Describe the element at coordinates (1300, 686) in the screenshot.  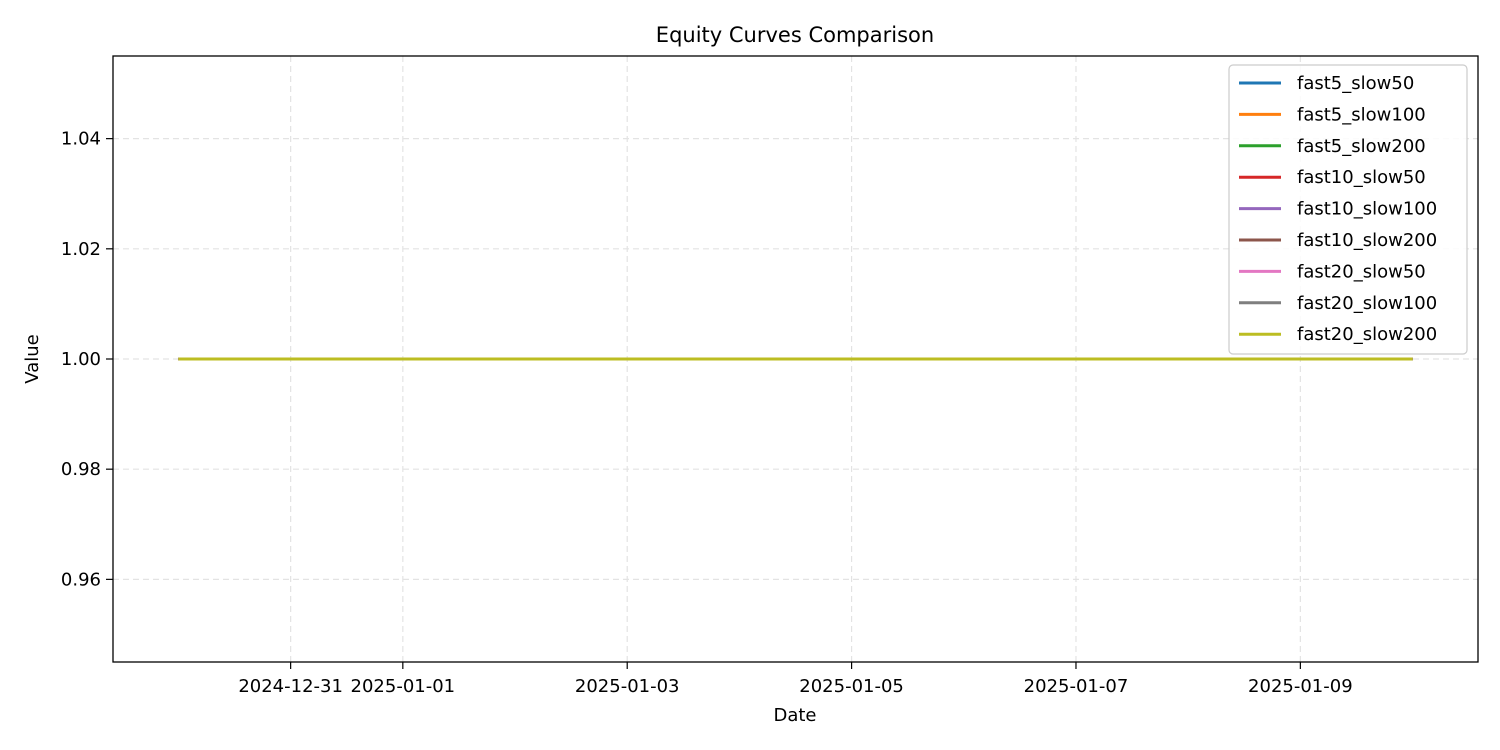
I see `x-tick-label: 2025-01-09` at that location.